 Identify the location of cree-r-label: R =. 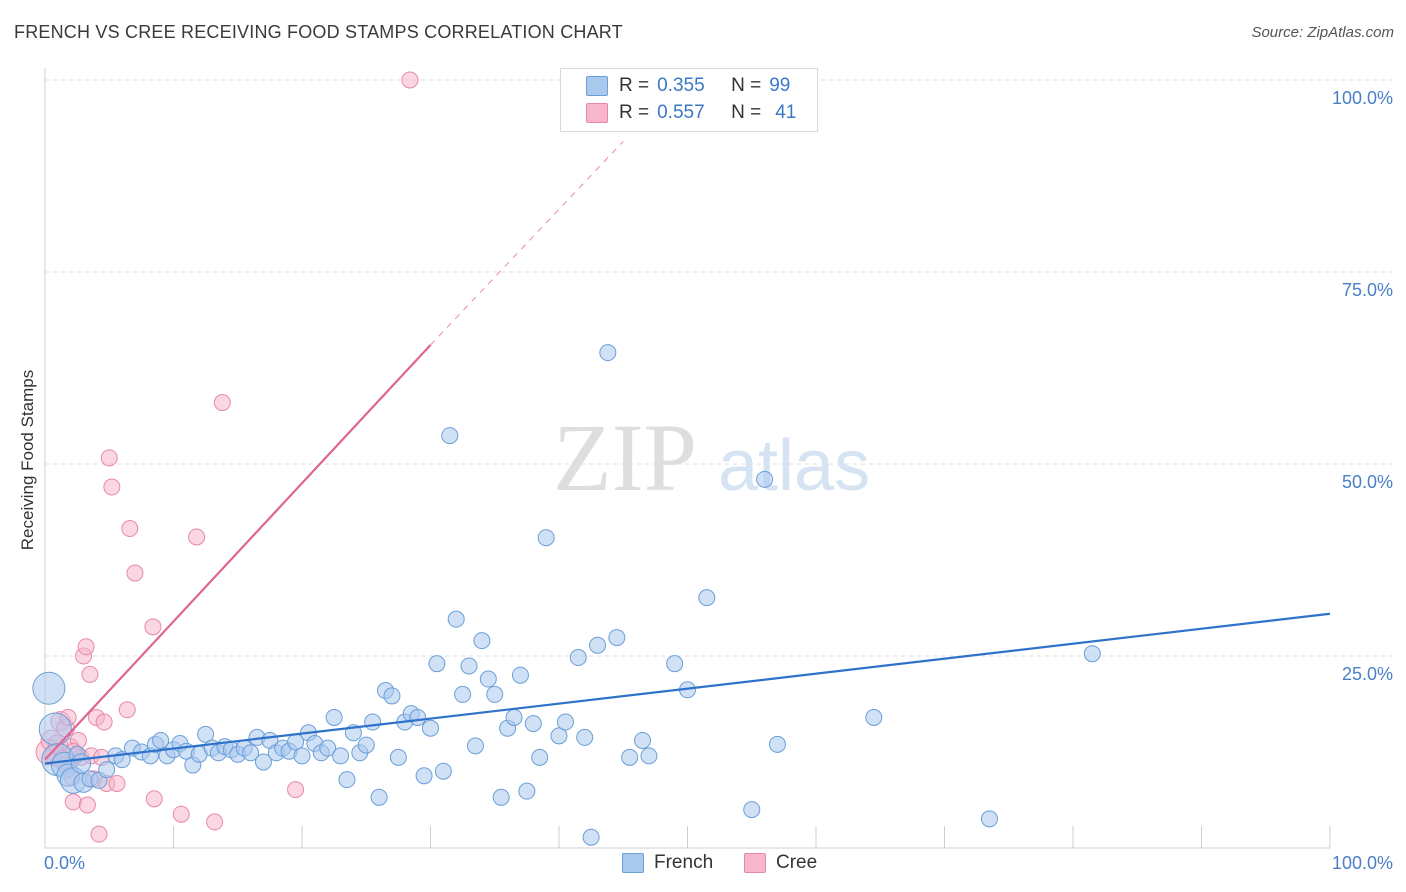
(634, 112).